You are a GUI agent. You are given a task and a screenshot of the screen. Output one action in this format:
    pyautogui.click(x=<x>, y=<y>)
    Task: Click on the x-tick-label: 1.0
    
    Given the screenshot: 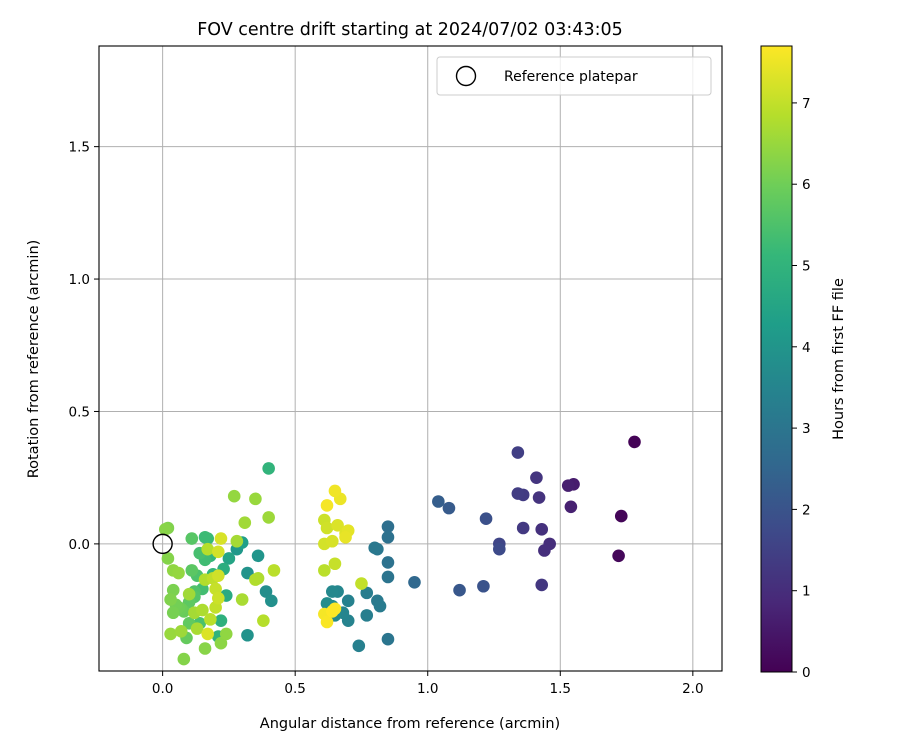 What is the action you would take?
    pyautogui.click(x=427, y=689)
    